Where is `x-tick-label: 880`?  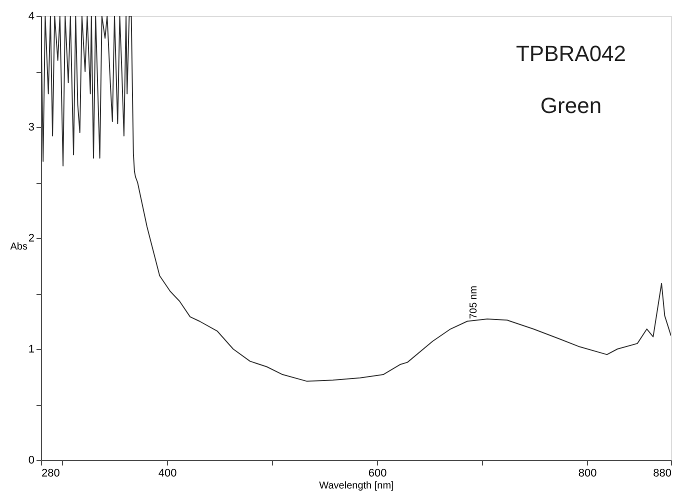 x-tick-label: 880 is located at coordinates (662, 474).